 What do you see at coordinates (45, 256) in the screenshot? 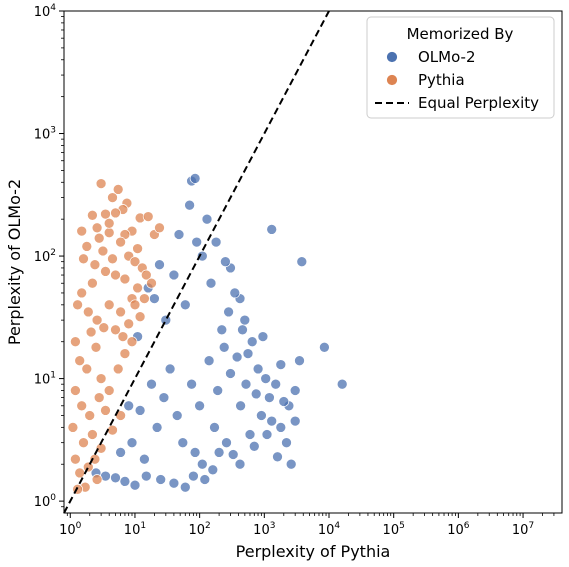
I see `y-tick-label: 10²` at bounding box center [45, 256].